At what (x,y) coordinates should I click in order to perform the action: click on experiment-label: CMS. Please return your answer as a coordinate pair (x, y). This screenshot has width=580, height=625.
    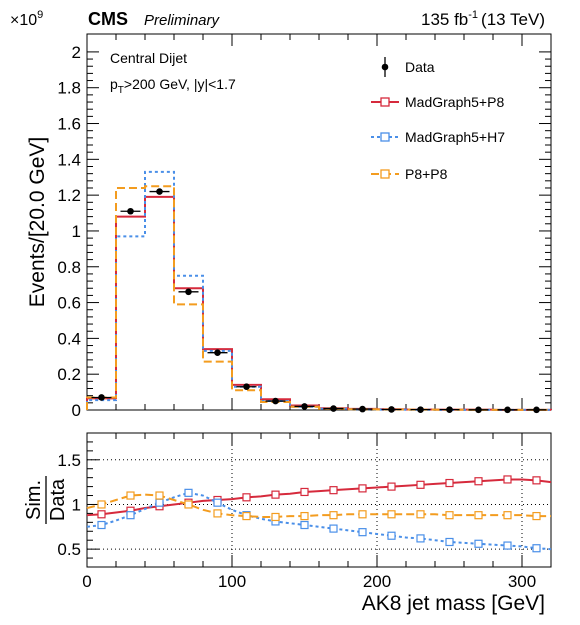
    Looking at the image, I should click on (108, 19).